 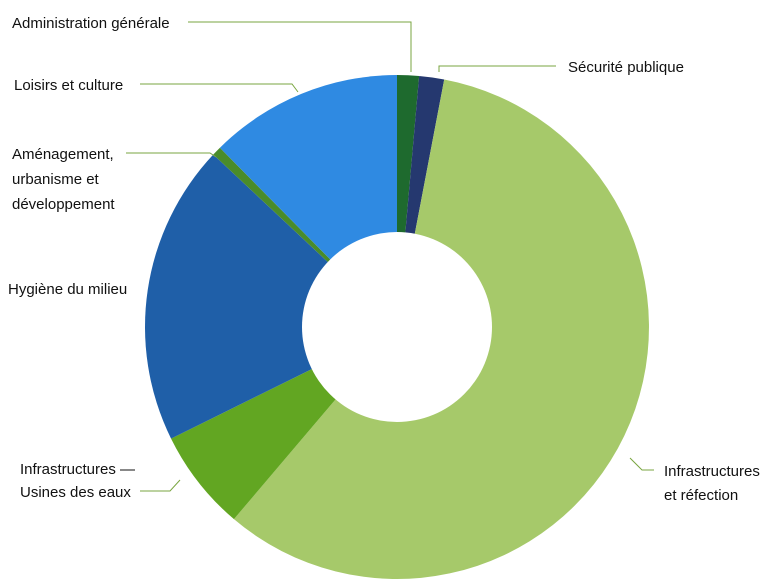 What do you see at coordinates (160, 485) in the screenshot?
I see `leader-line-usines-eaux` at bounding box center [160, 485].